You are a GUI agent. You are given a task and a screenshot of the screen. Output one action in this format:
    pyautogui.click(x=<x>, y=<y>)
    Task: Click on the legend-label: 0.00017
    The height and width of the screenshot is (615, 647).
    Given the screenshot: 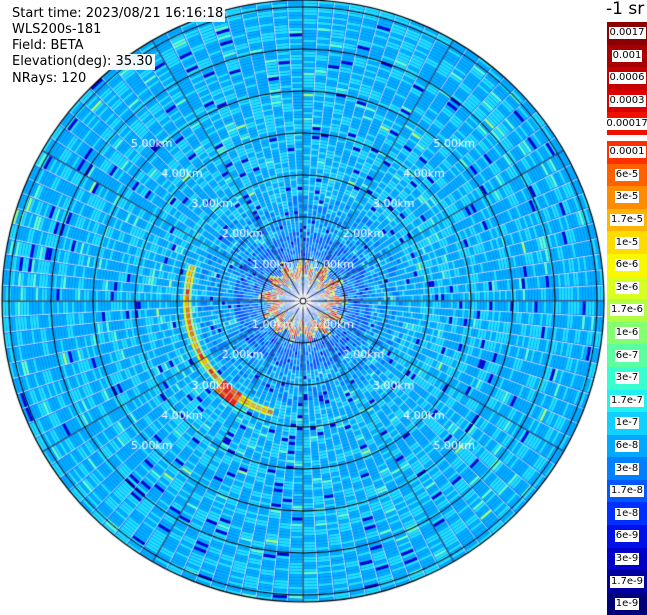 What is the action you would take?
    pyautogui.click(x=626, y=123)
    